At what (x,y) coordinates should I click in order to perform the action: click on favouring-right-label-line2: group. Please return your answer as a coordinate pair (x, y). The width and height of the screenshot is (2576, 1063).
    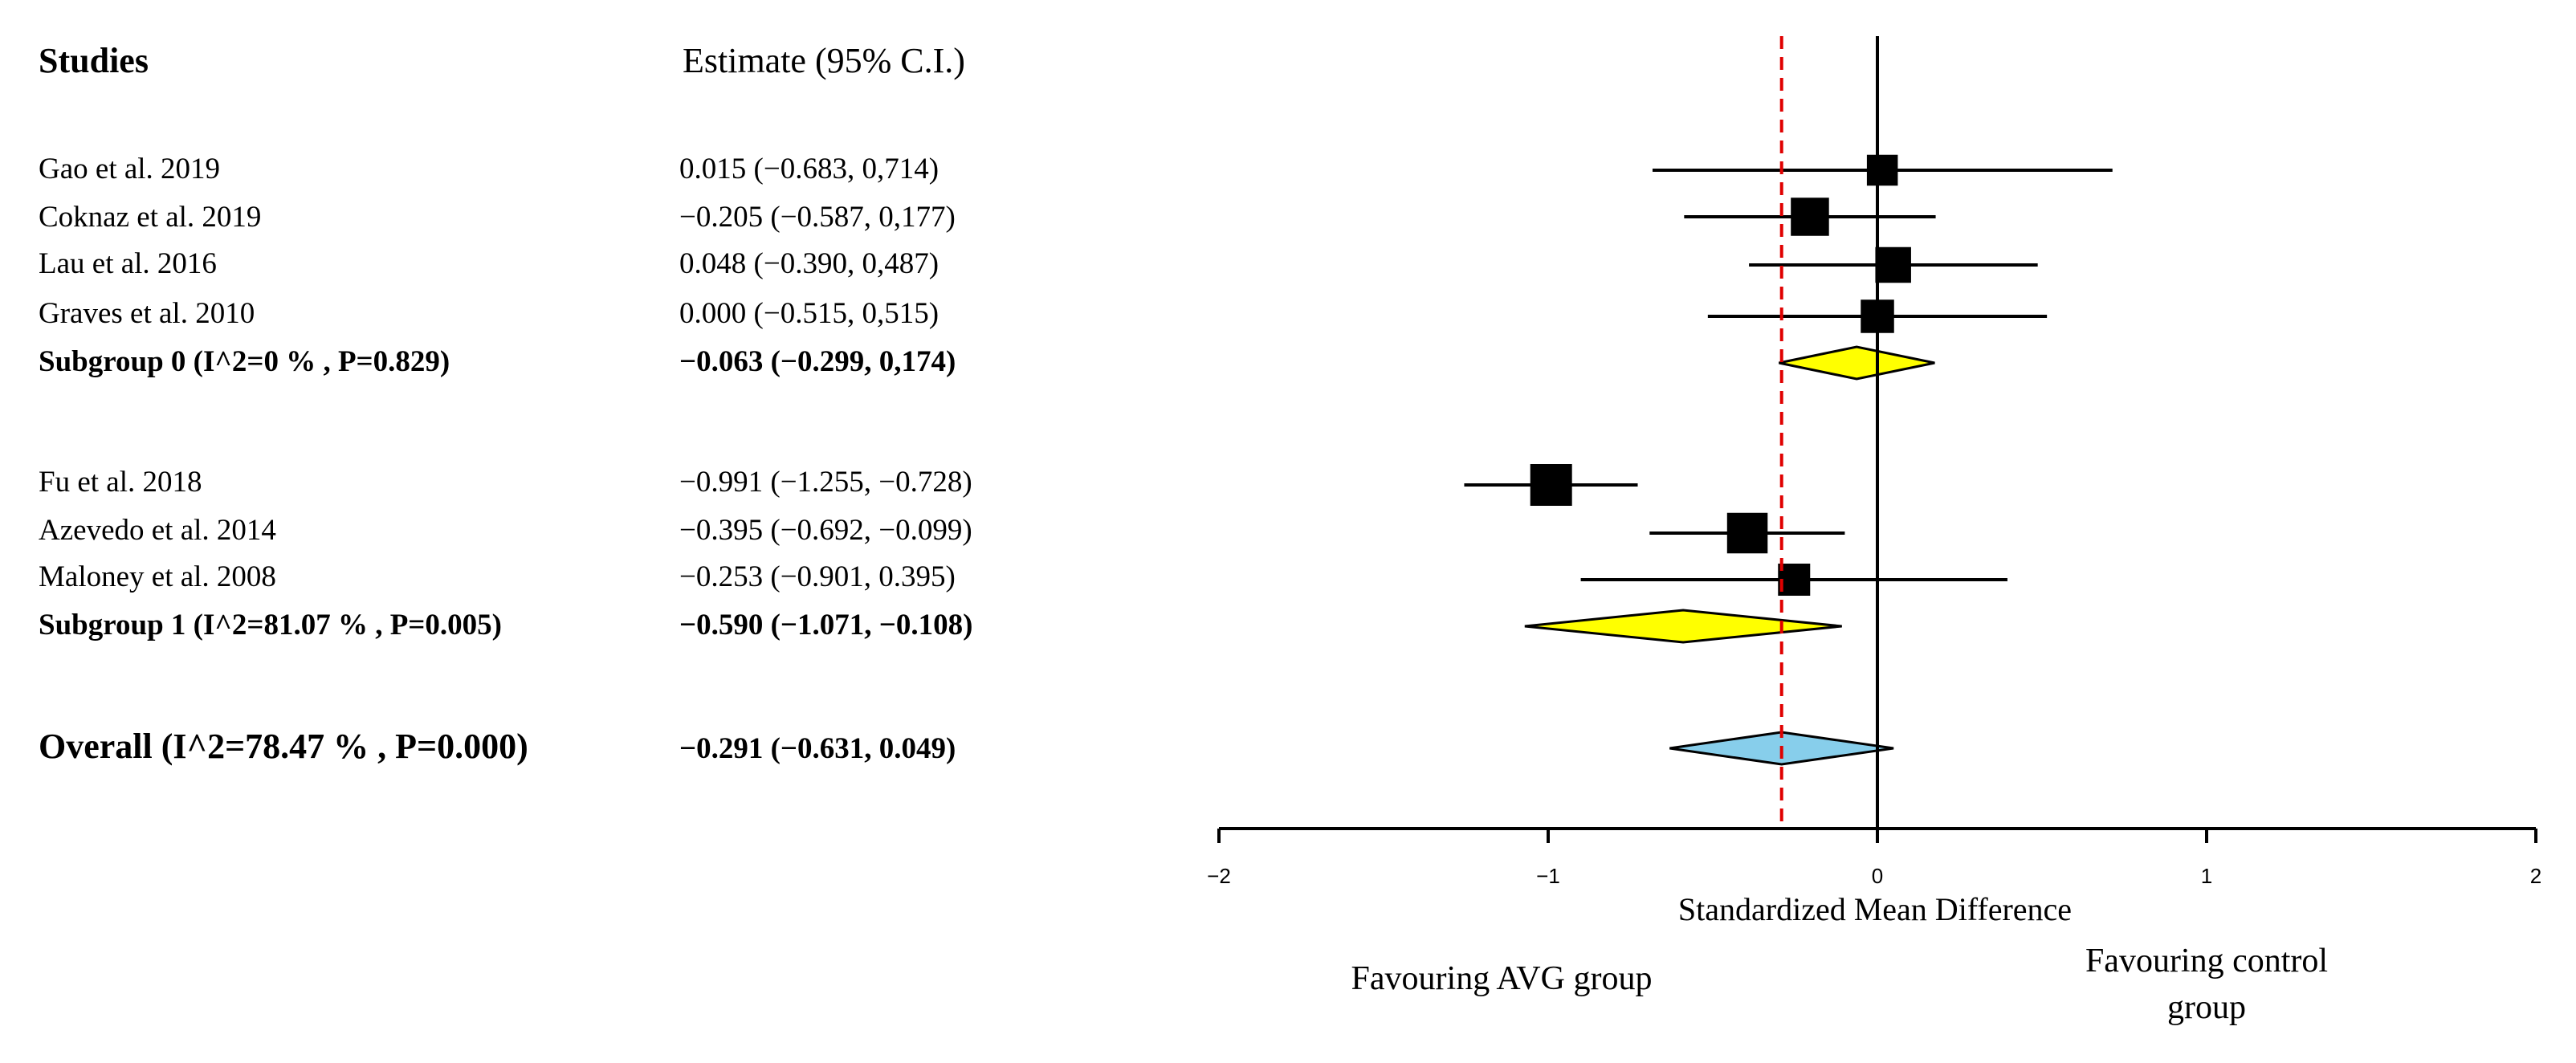
    Looking at the image, I should click on (2206, 1007).